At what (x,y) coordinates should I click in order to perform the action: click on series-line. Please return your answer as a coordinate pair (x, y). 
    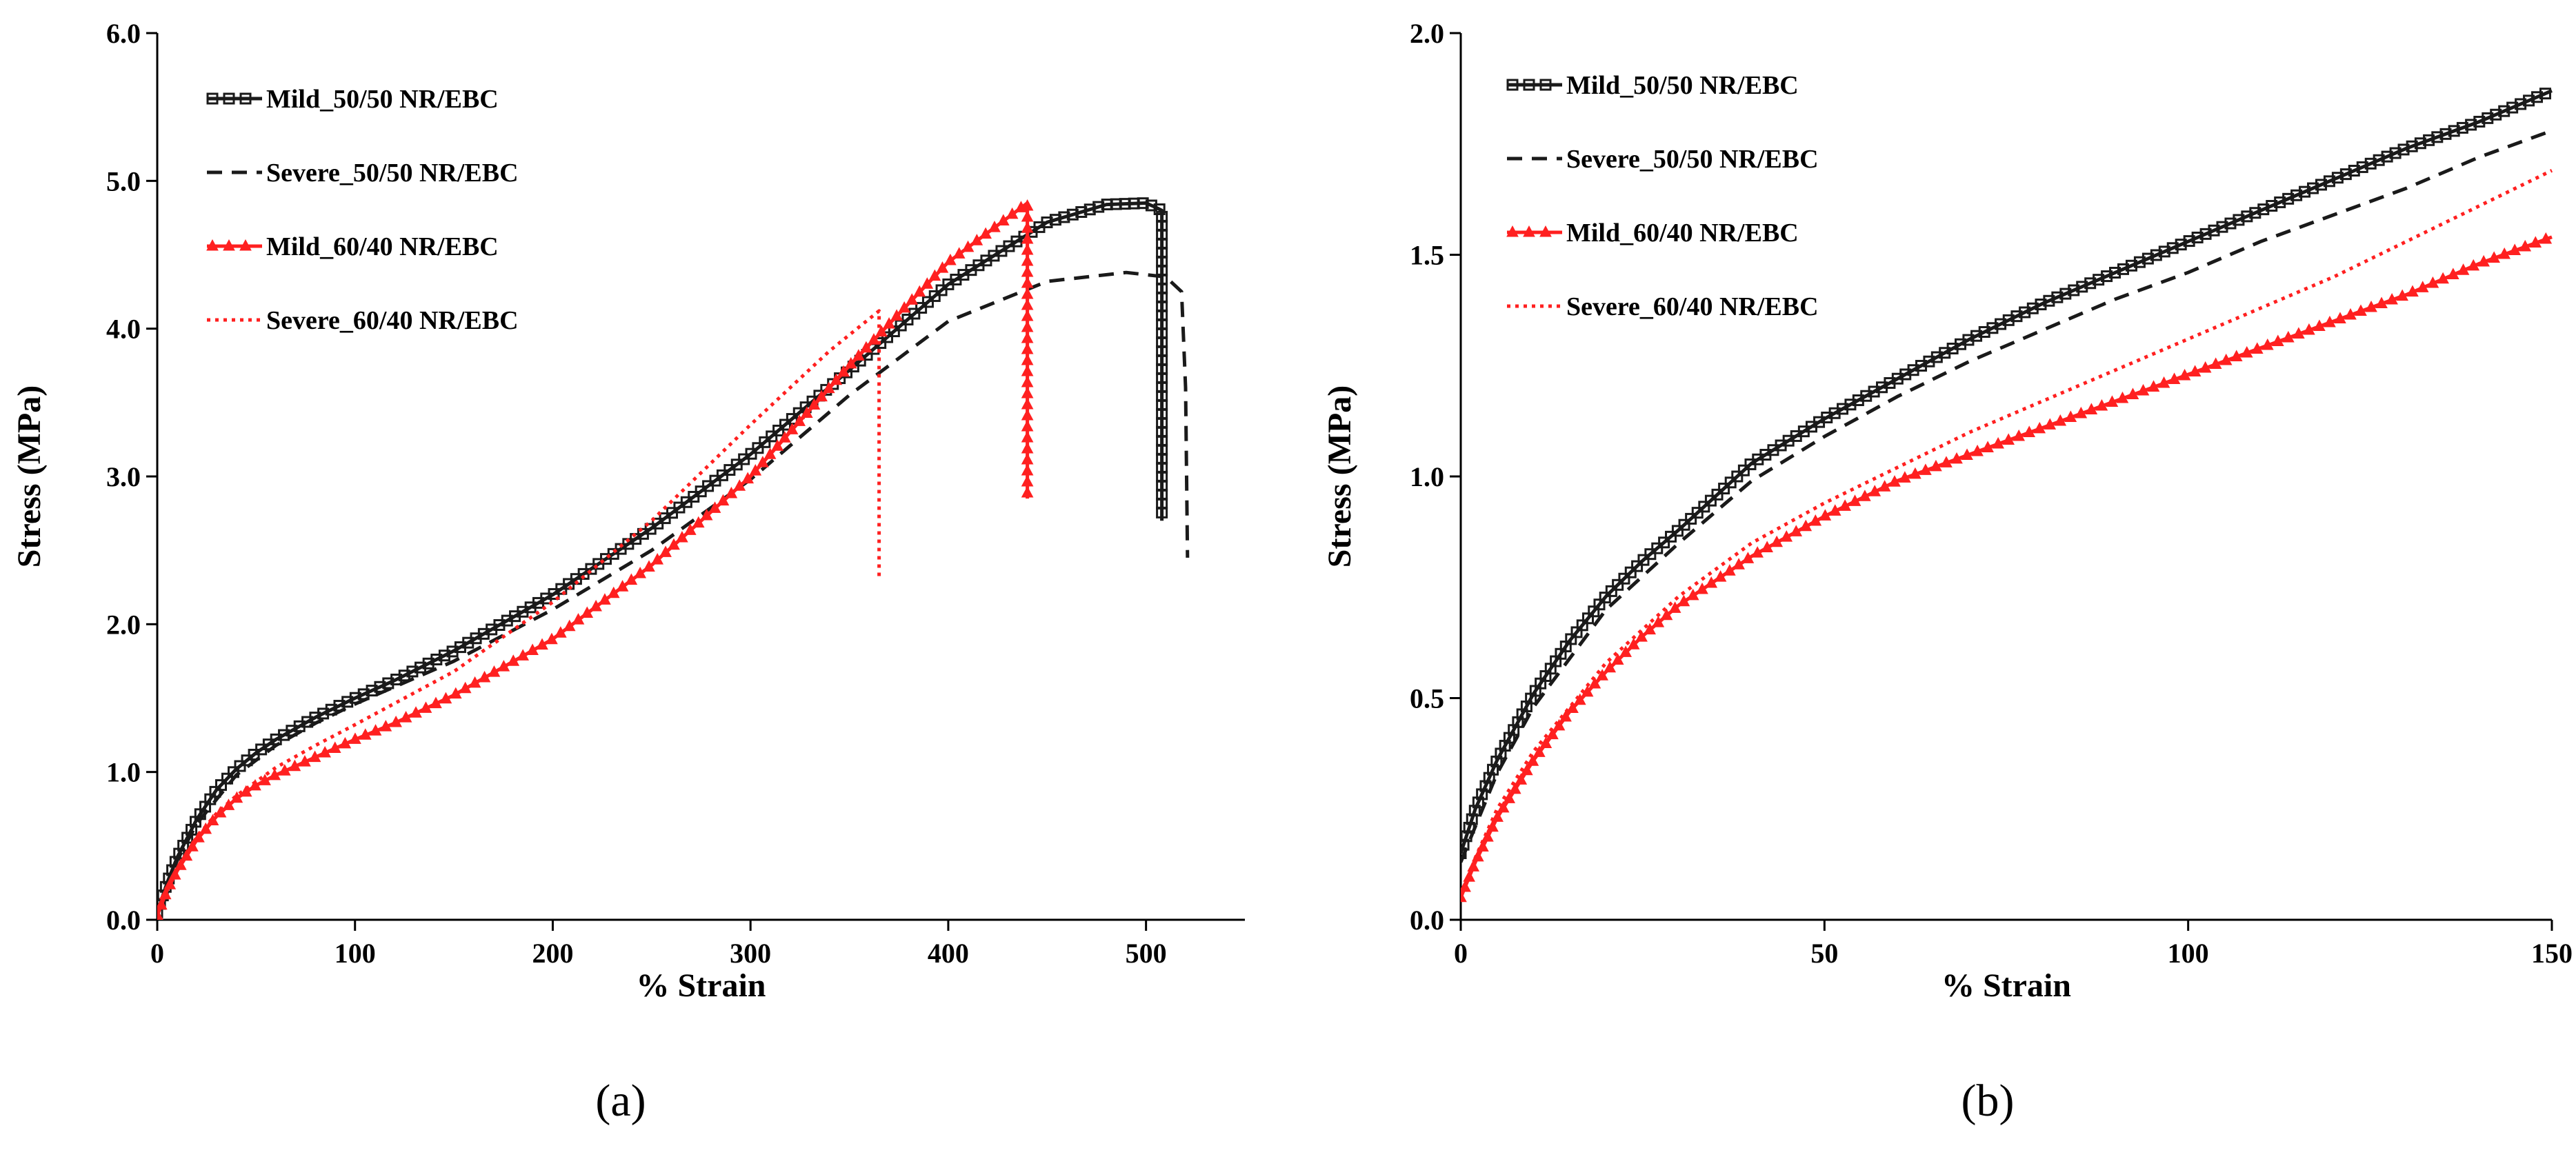
    Looking at the image, I should click on (519, 612).